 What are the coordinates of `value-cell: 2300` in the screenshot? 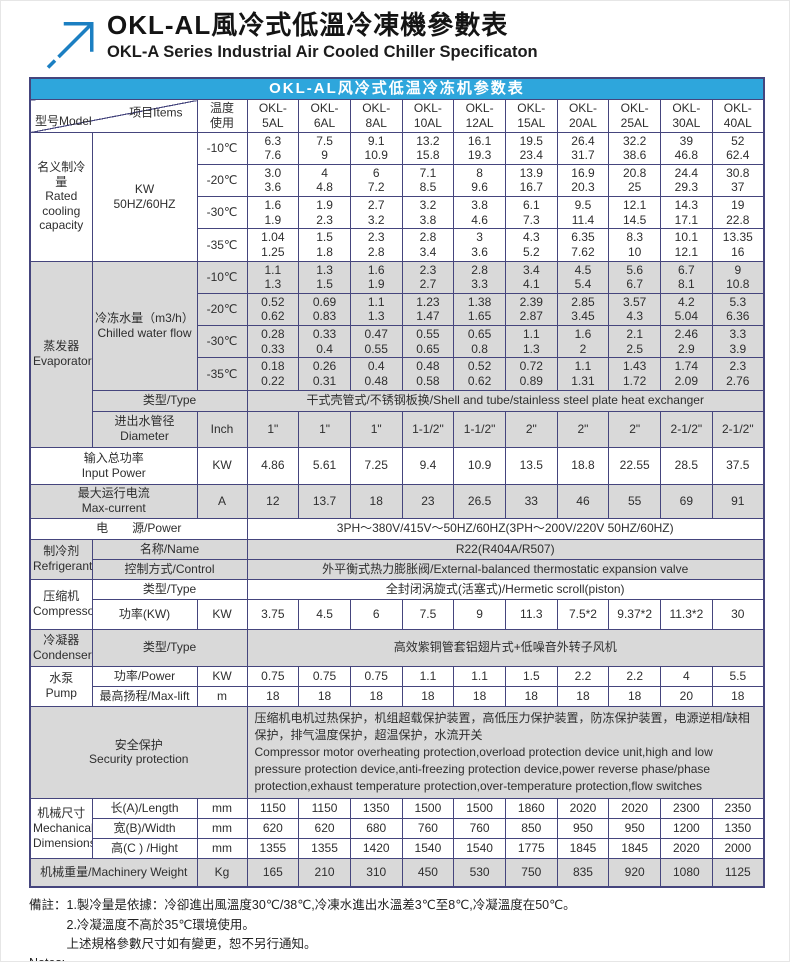 It's located at (686, 808).